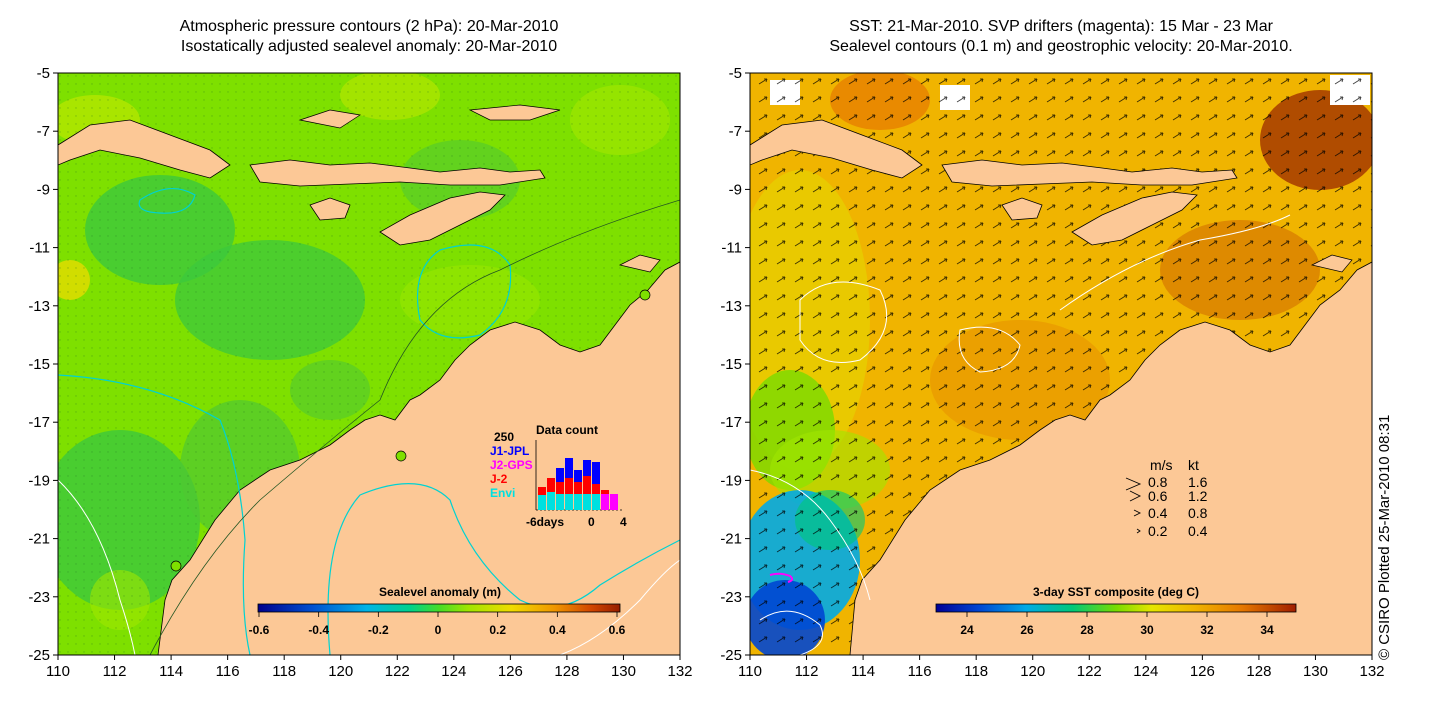 The height and width of the screenshot is (720, 1440). Describe the element at coordinates (679, 671) in the screenshot. I see `left-x-tick-label: 132` at that location.